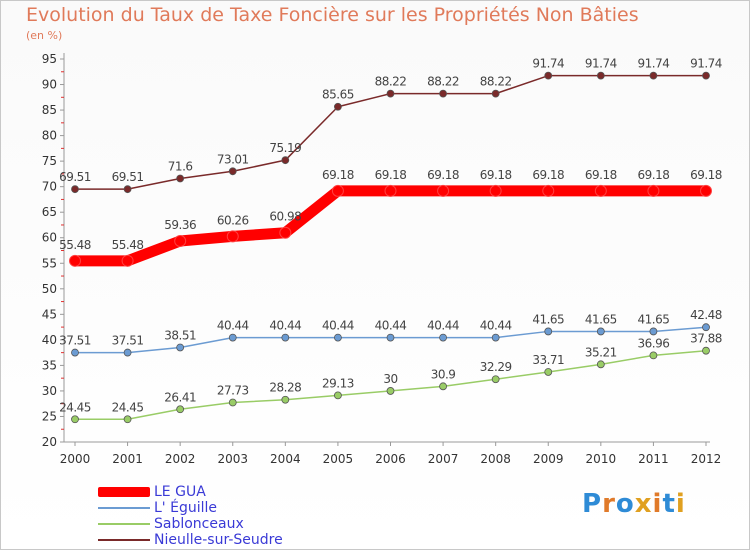 This screenshot has width=750, height=550. What do you see at coordinates (75, 459) in the screenshot?
I see `x-tick-label: 2000` at bounding box center [75, 459].